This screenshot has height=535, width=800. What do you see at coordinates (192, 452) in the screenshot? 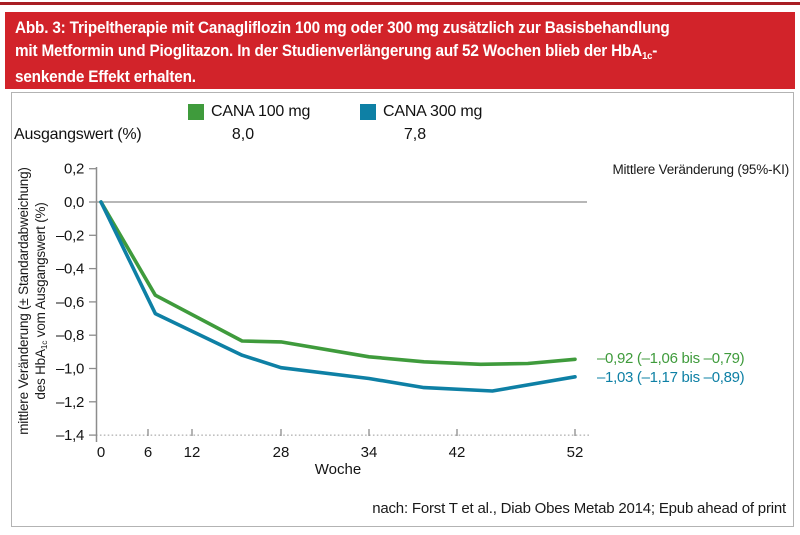
I see `x-tick-label: 12` at bounding box center [192, 452].